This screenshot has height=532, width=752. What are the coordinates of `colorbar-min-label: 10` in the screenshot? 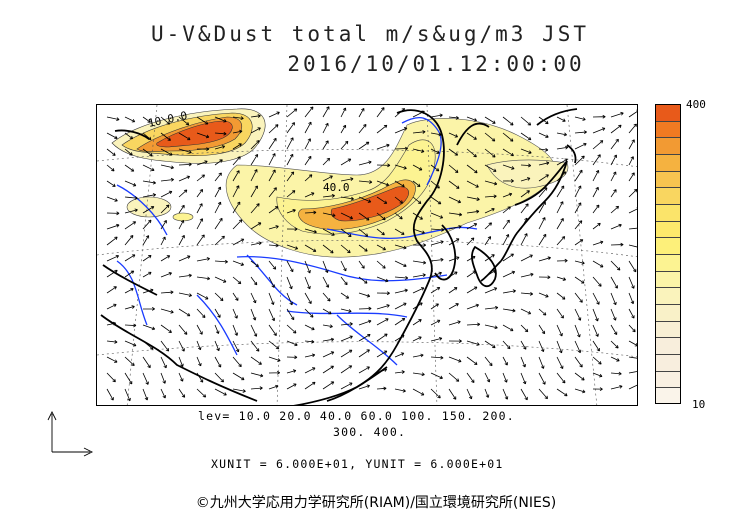 It's located at (699, 404).